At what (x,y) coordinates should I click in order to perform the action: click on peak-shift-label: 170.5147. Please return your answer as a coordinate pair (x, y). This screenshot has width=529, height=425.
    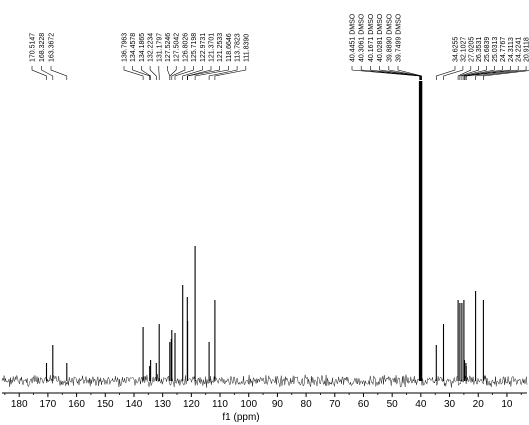
    Looking at the image, I should click on (33, 47).